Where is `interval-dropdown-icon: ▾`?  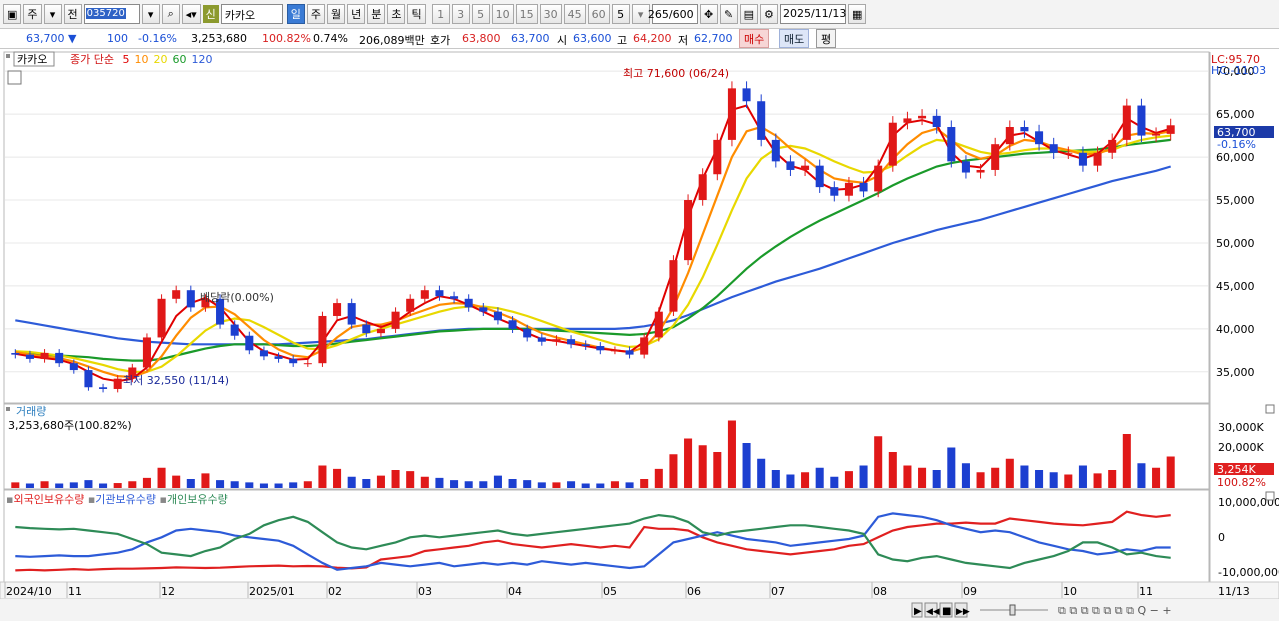
interval-dropdown-icon: ▾ is located at coordinates (640, 14).